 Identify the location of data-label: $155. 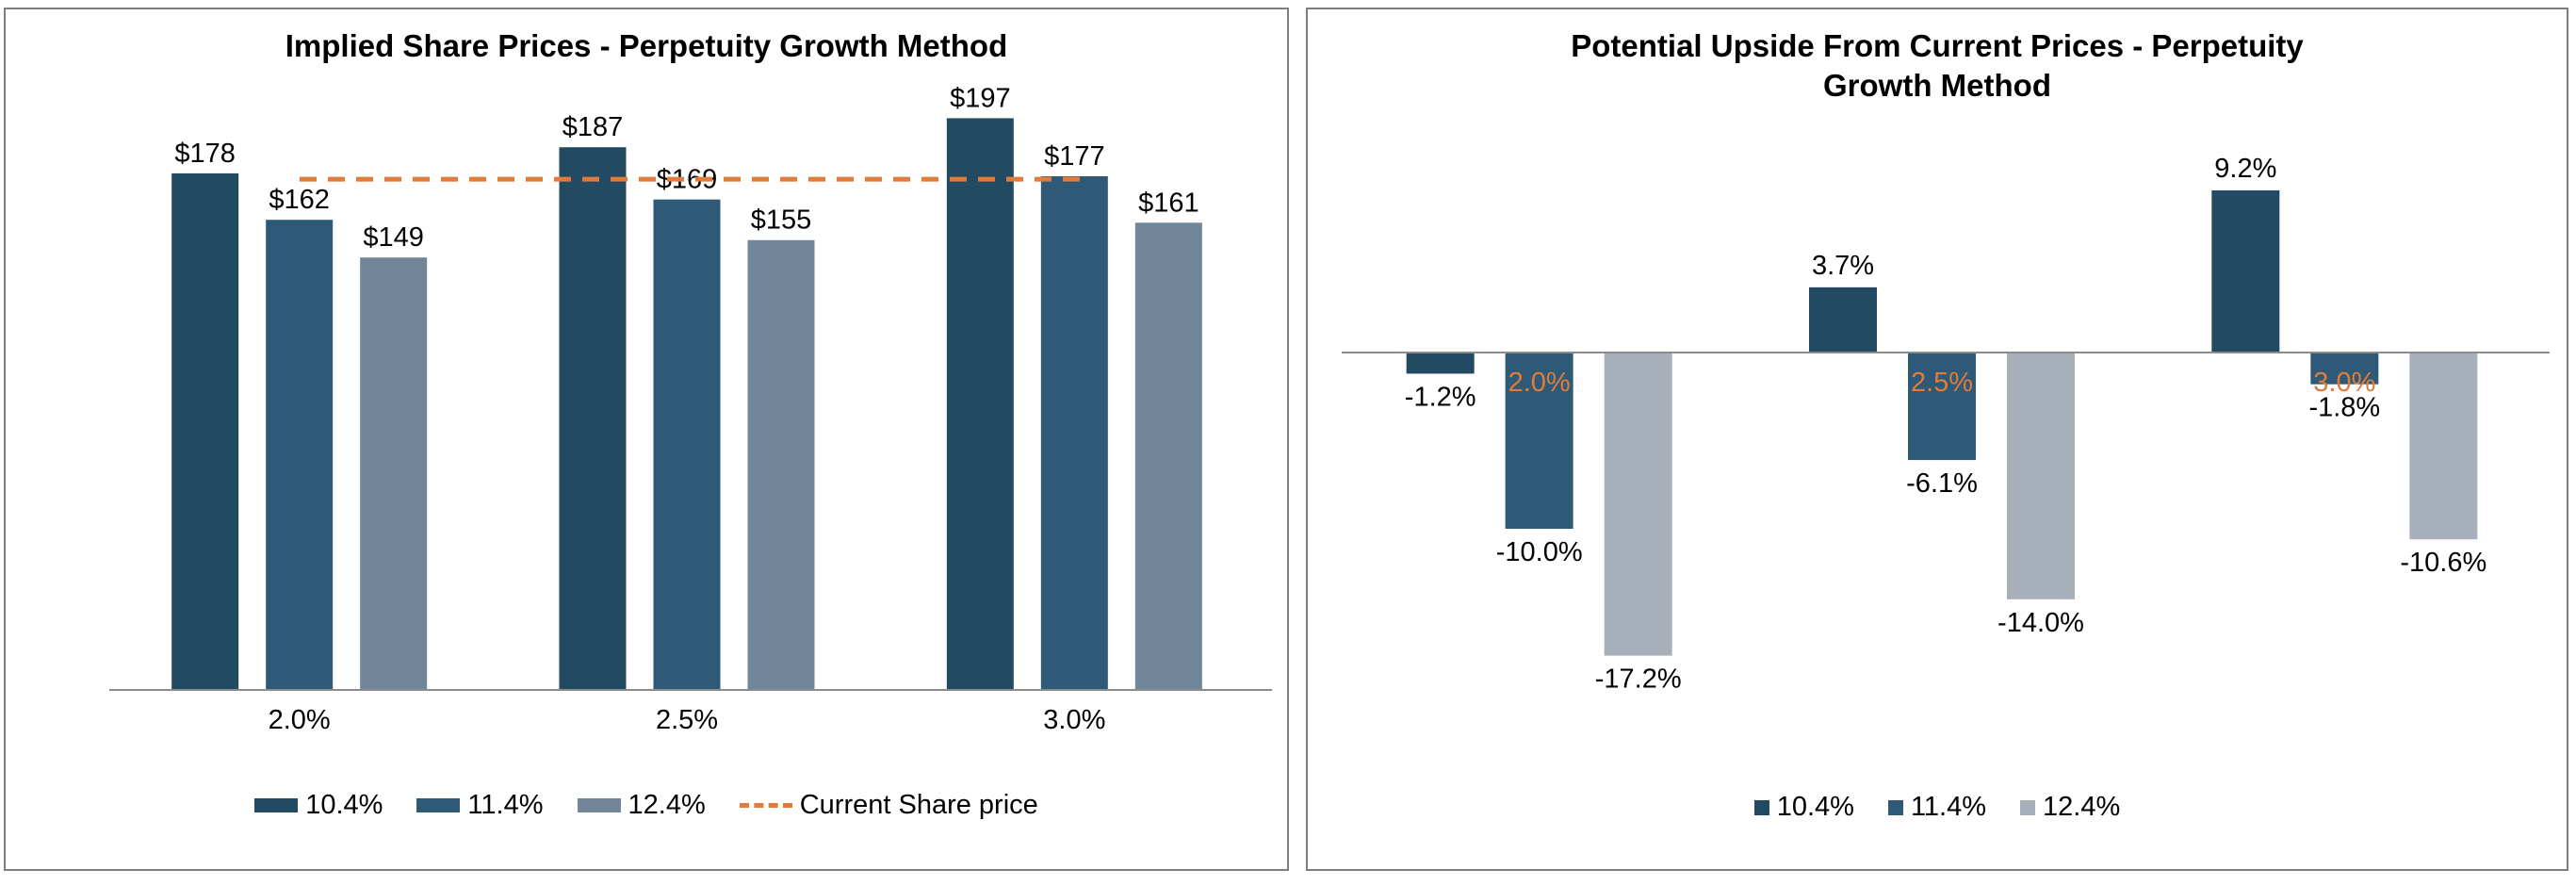
(781, 220).